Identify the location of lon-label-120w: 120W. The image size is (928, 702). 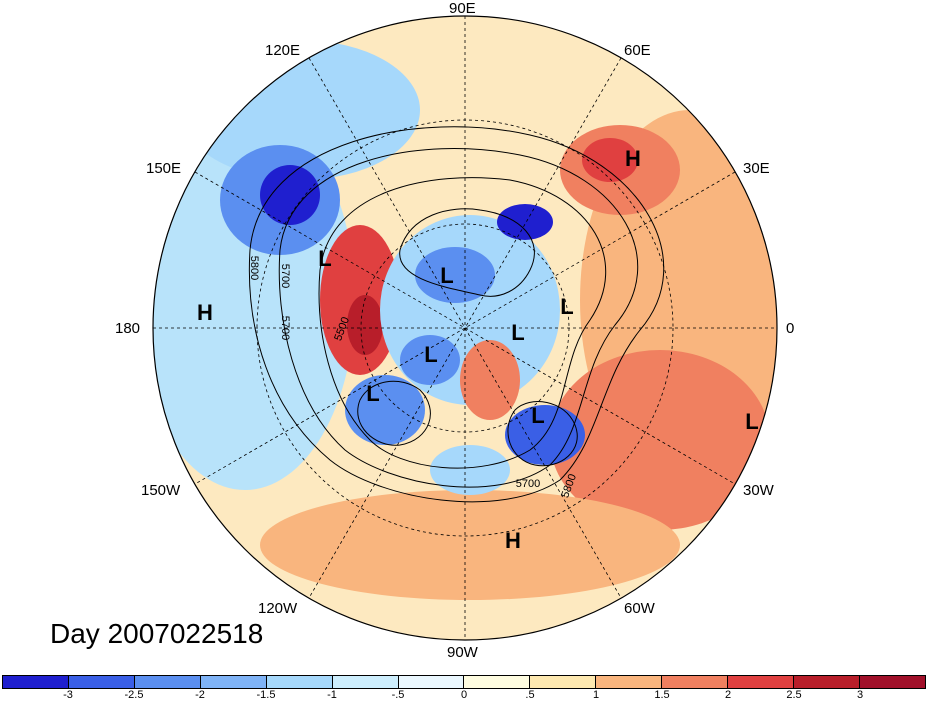
(278, 608).